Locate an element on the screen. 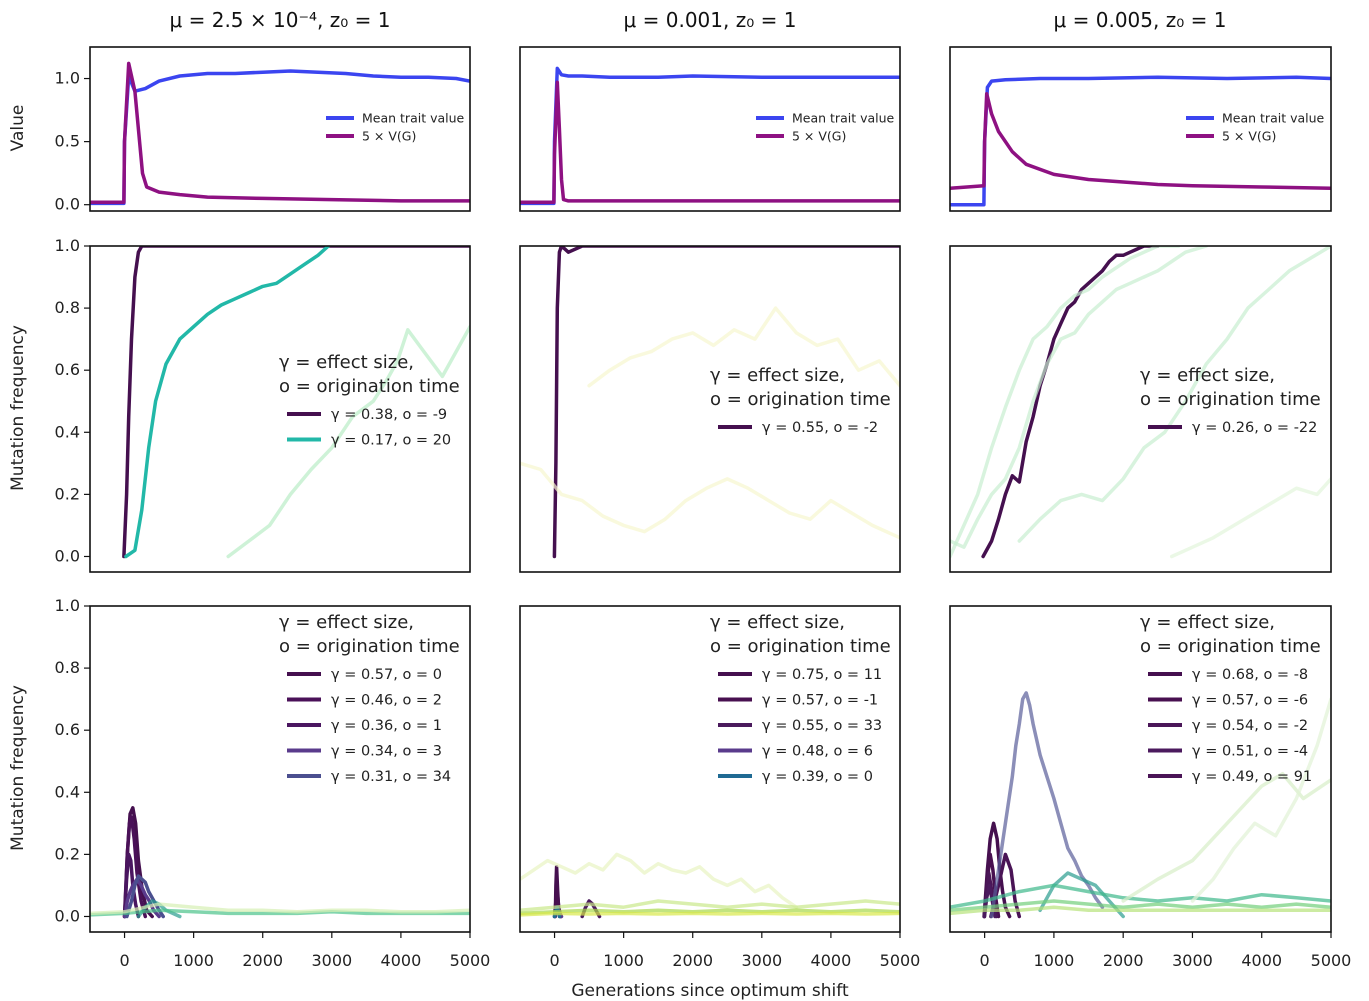 The image size is (1369, 1001). legend-title-line1-sweeps-0: γ = effect size, is located at coordinates (346, 362).